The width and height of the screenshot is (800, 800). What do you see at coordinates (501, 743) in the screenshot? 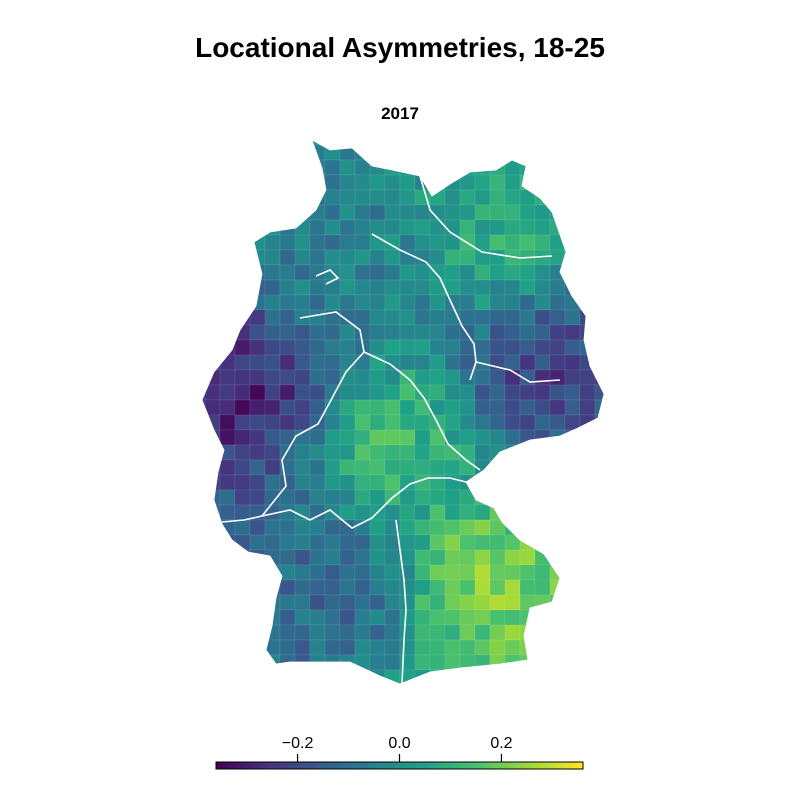
I see `colorbar-tick-label: 0.2` at bounding box center [501, 743].